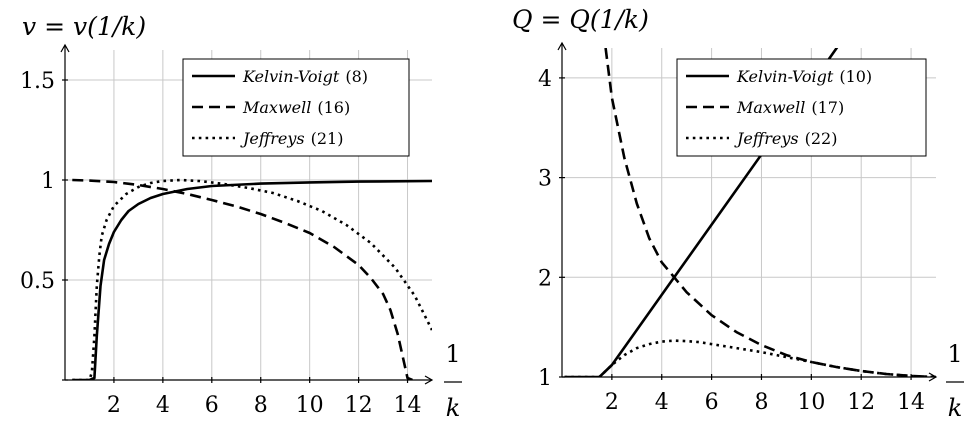  I want to click on legend-label: Maxwell (16), so click(296, 107).